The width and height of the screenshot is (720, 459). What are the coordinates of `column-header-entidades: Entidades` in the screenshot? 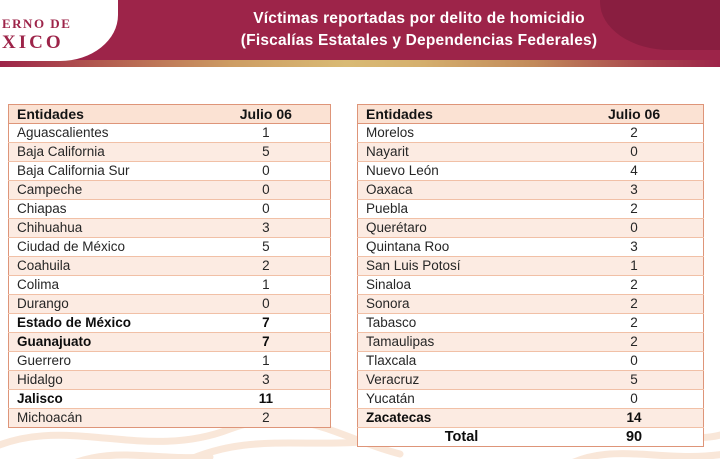 It's located at (105, 114).